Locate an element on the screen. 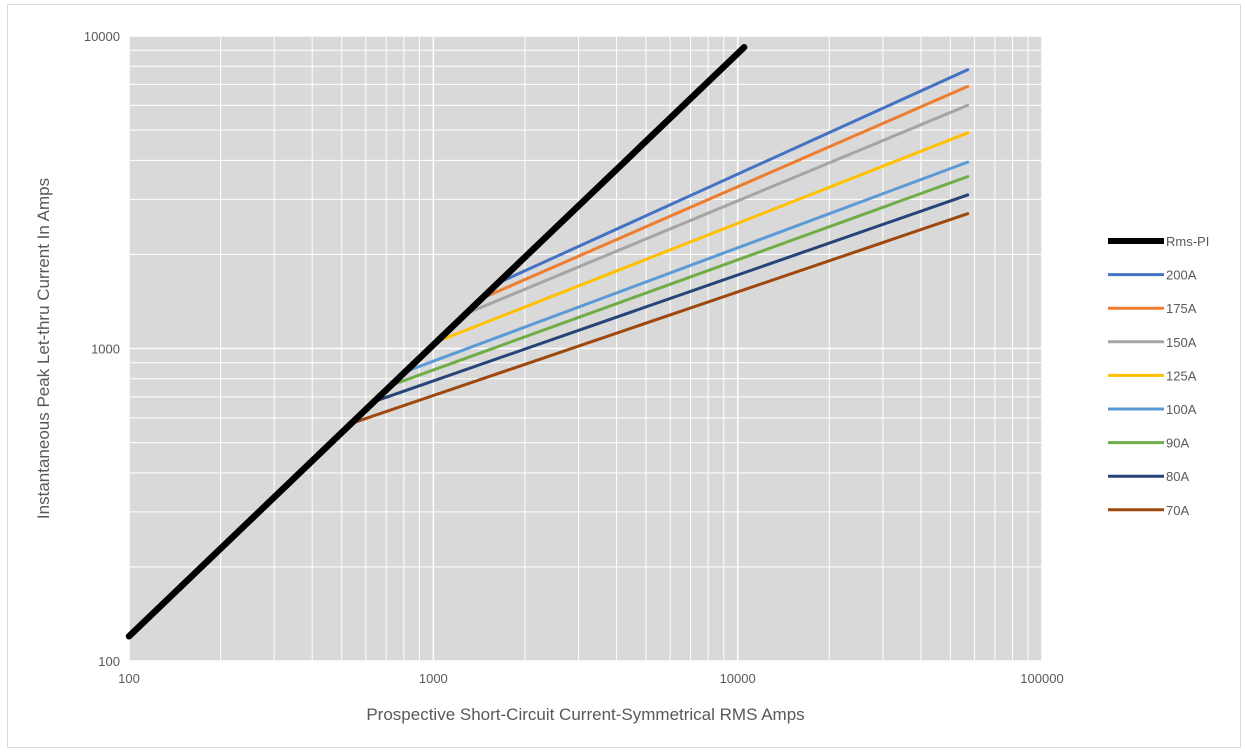 The image size is (1245, 753). series-line-80a is located at coordinates (669, 299).